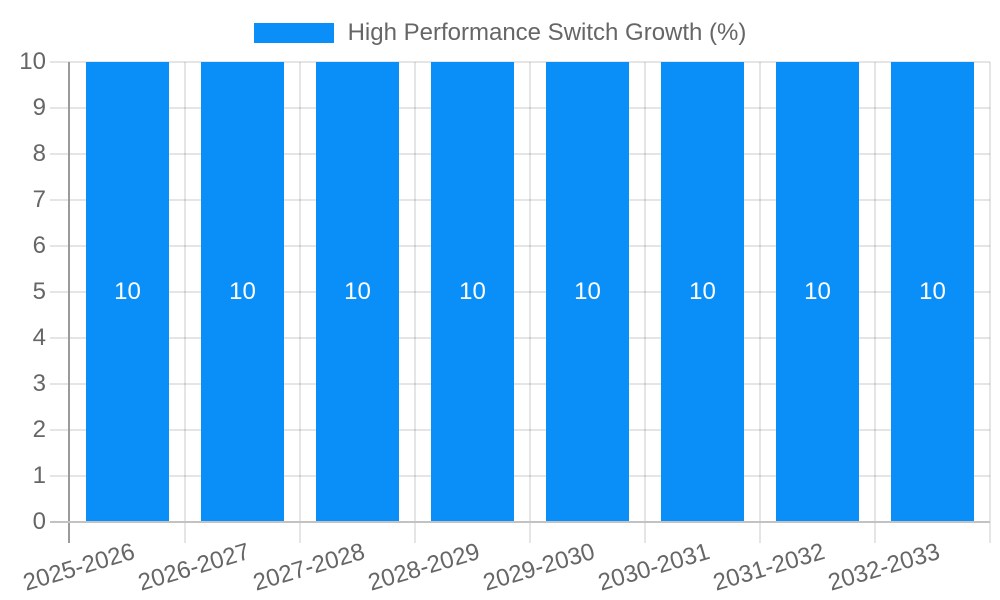 Image resolution: width=1000 pixels, height=600 pixels. Describe the element at coordinates (39, 107) in the screenshot. I see `y-tick-label: 9` at that location.